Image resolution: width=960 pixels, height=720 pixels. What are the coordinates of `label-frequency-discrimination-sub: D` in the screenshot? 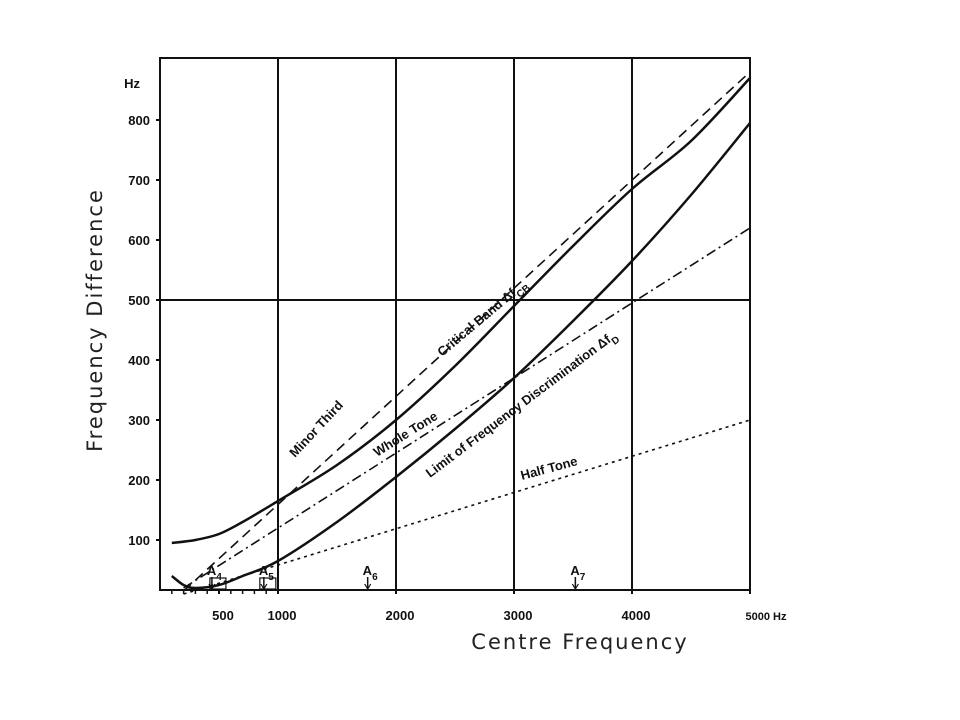 It's located at (616, 340).